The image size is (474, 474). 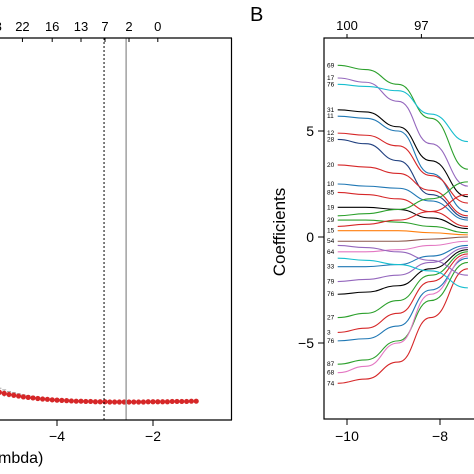 What do you see at coordinates (331, 241) in the screenshot?
I see `variable-label: 54` at bounding box center [331, 241].